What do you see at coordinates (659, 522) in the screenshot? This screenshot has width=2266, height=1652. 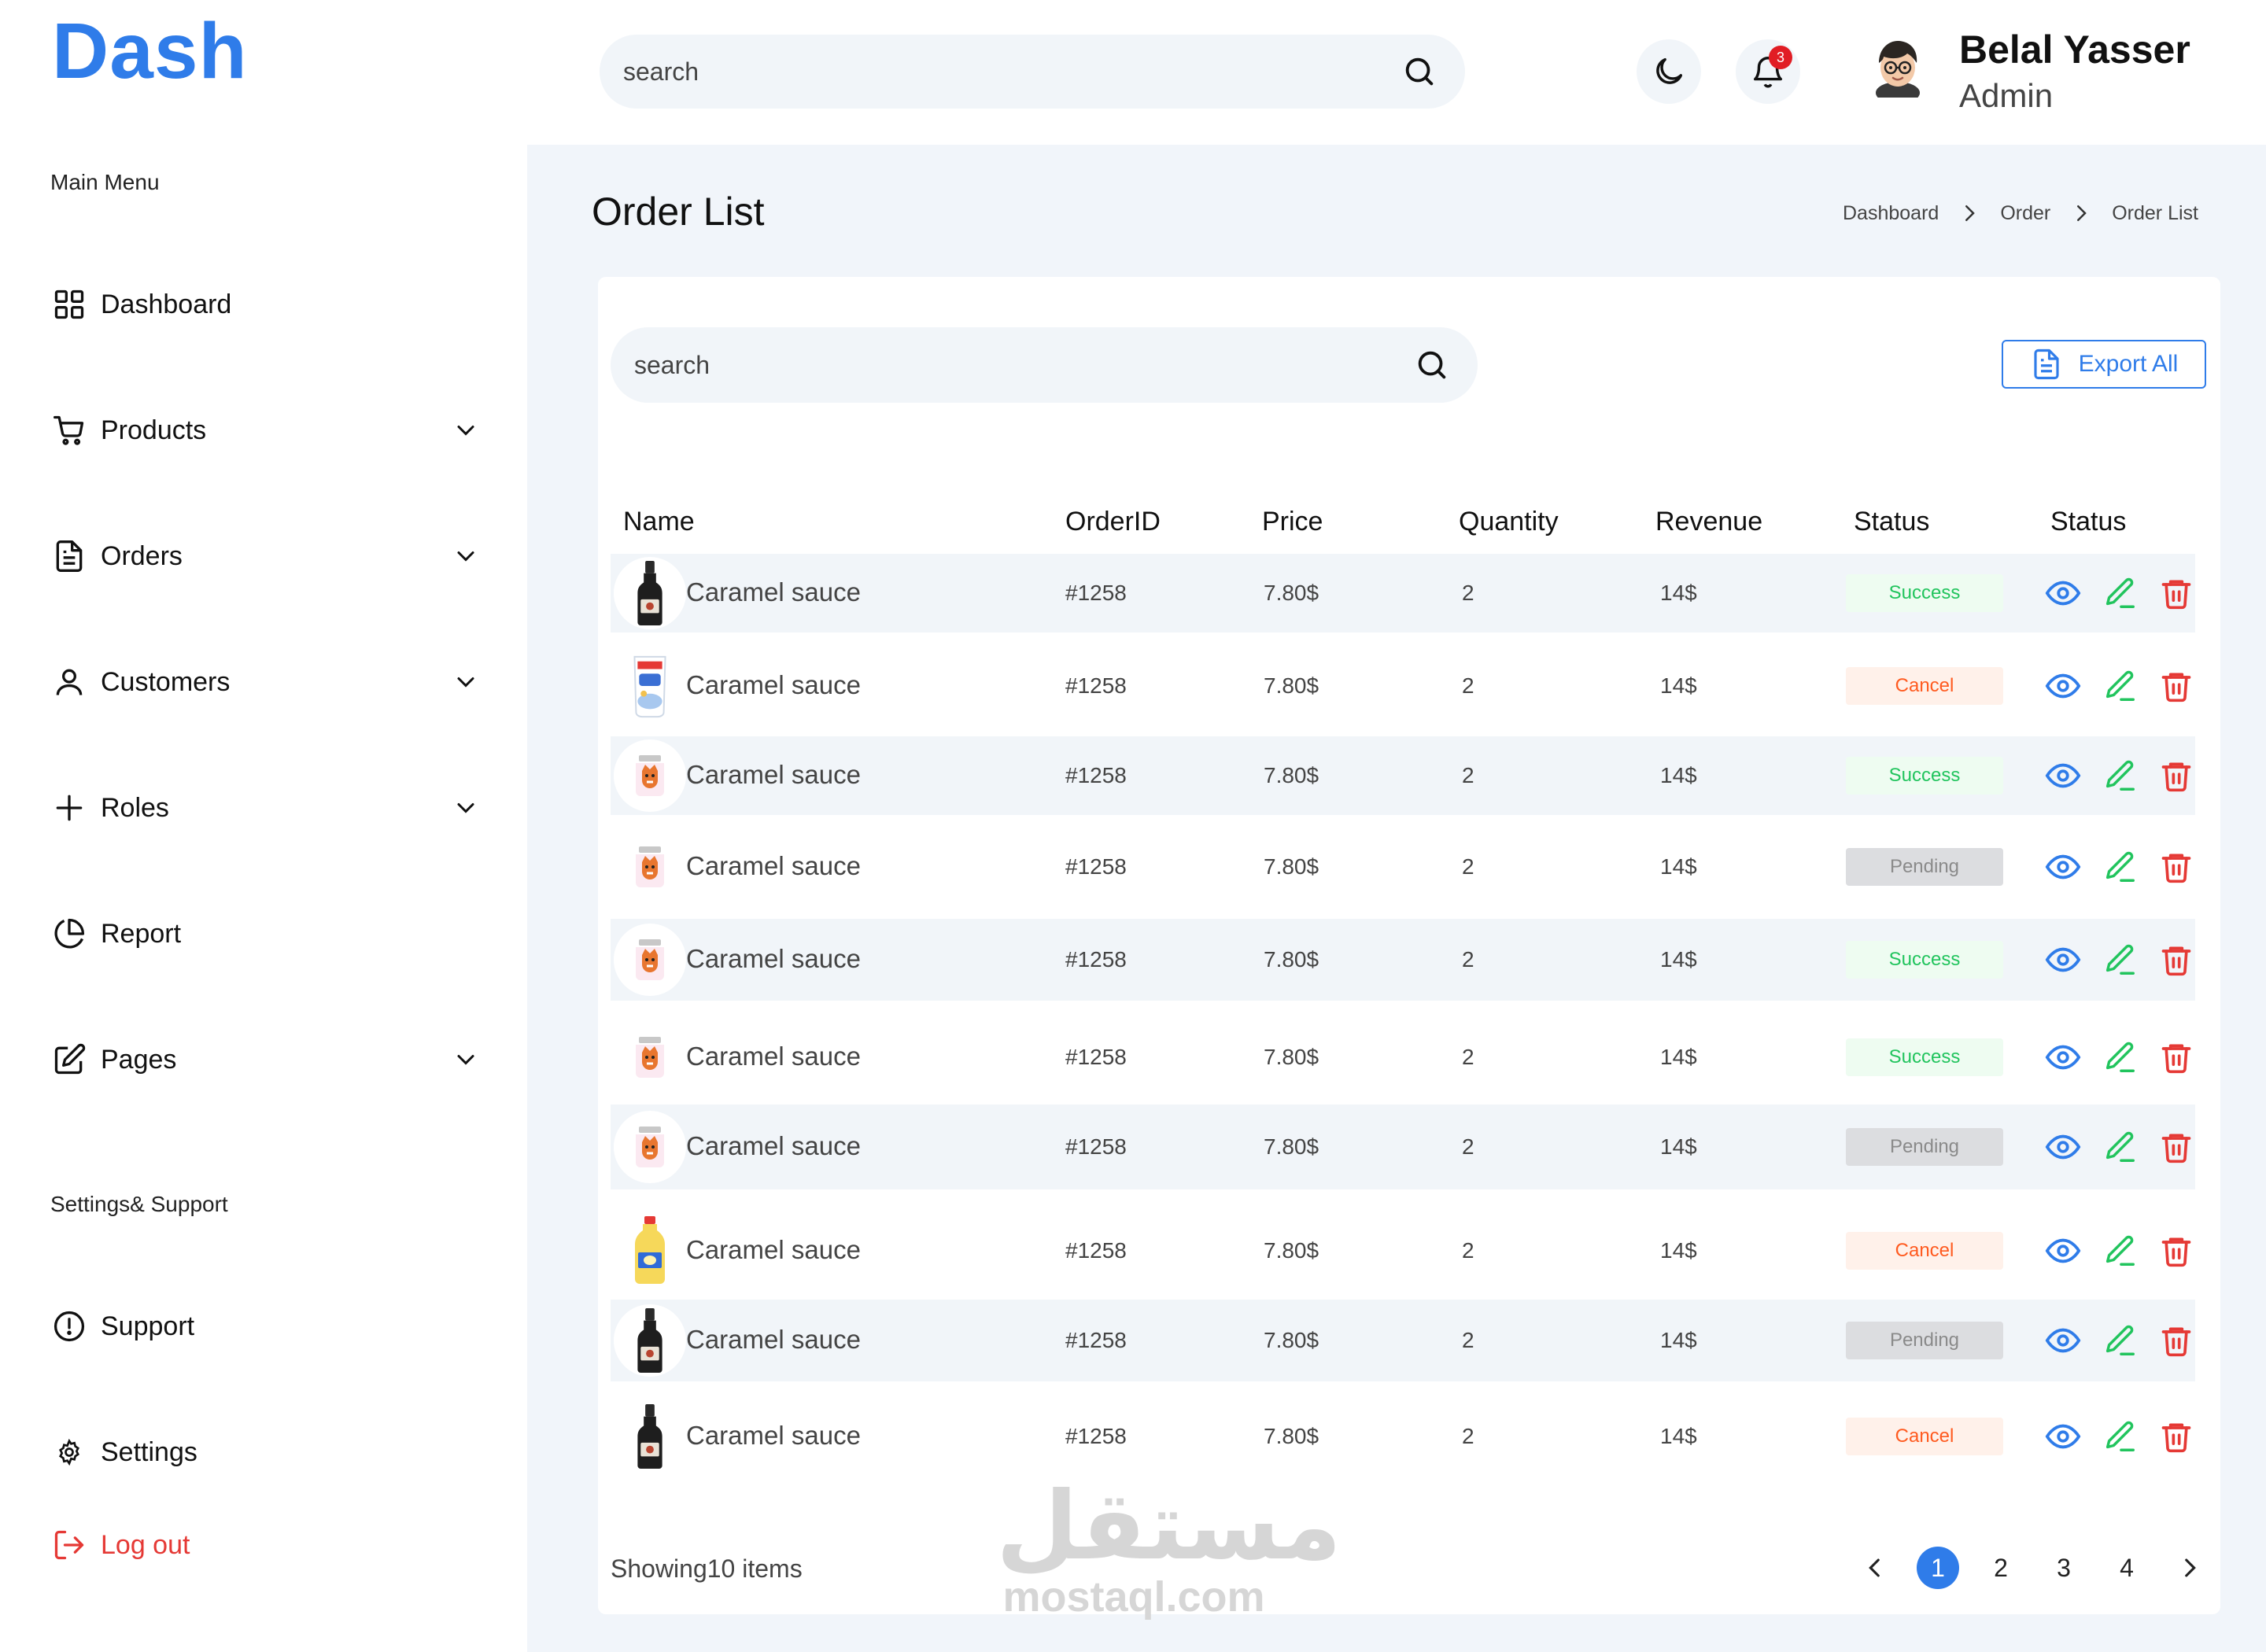 I see `column-header-name: Name` at bounding box center [659, 522].